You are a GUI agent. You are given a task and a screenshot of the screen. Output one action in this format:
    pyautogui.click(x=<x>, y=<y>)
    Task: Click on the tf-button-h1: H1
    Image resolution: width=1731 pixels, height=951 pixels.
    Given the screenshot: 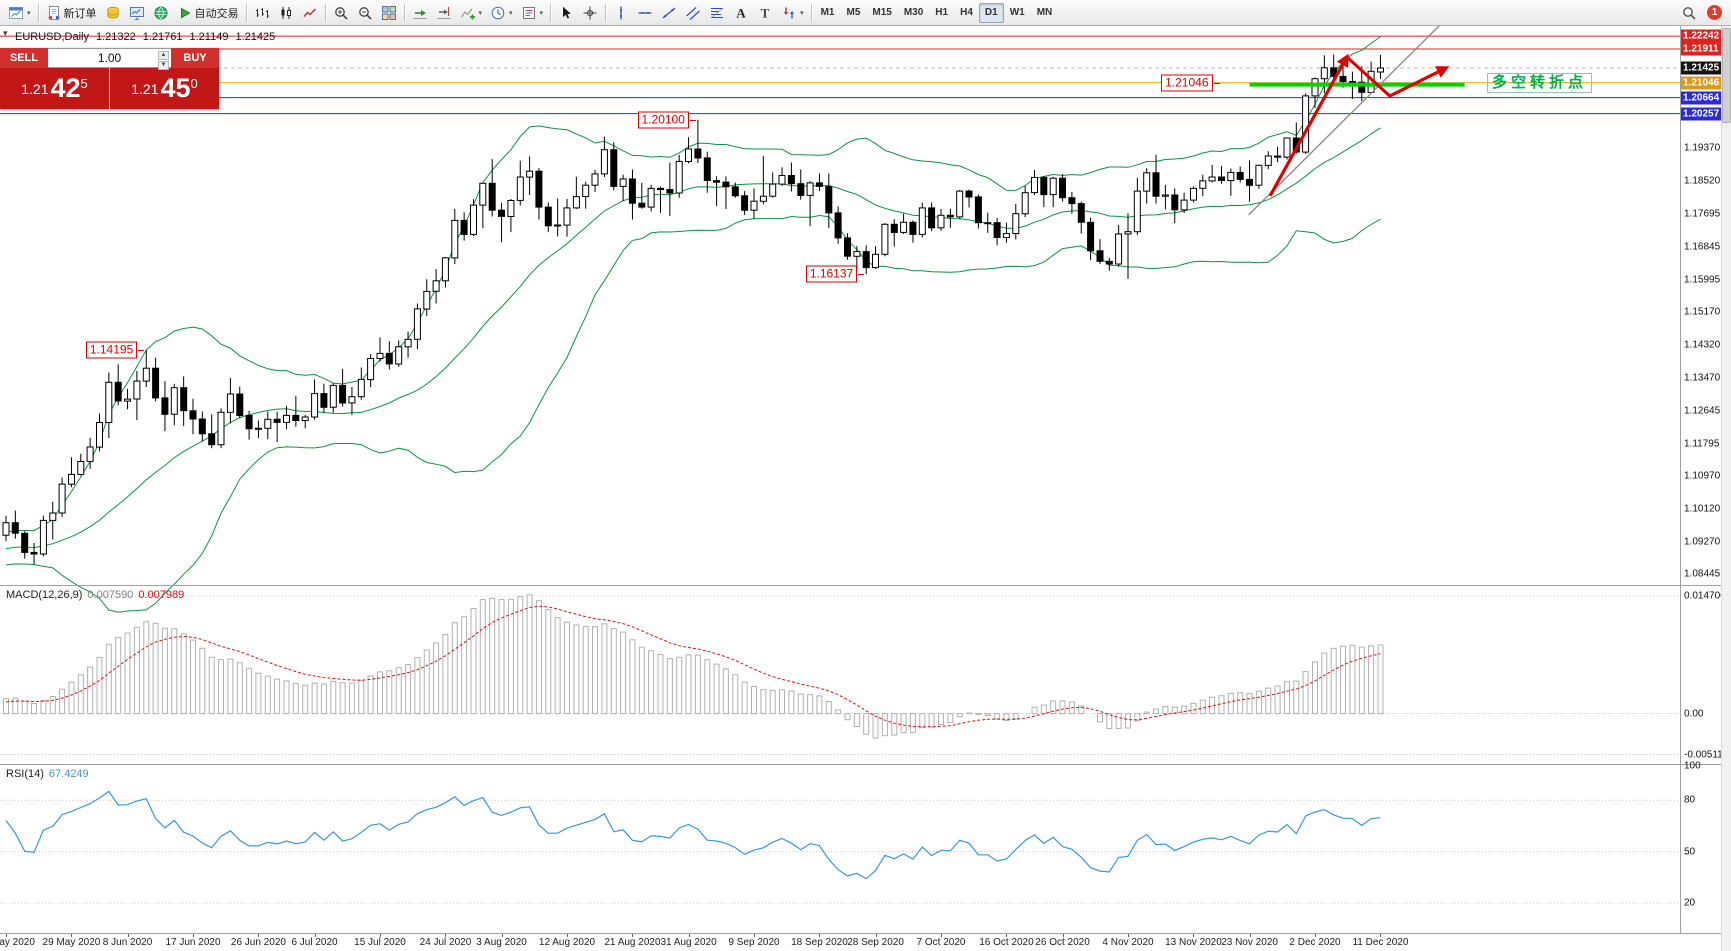 What is the action you would take?
    pyautogui.click(x=941, y=13)
    